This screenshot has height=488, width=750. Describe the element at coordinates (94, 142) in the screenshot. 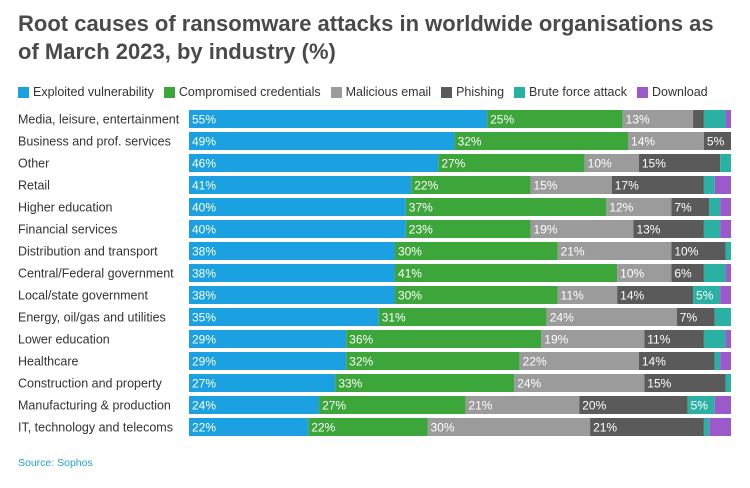

I see `category-label-business-and-prof-services: Business and prof. services` at that location.